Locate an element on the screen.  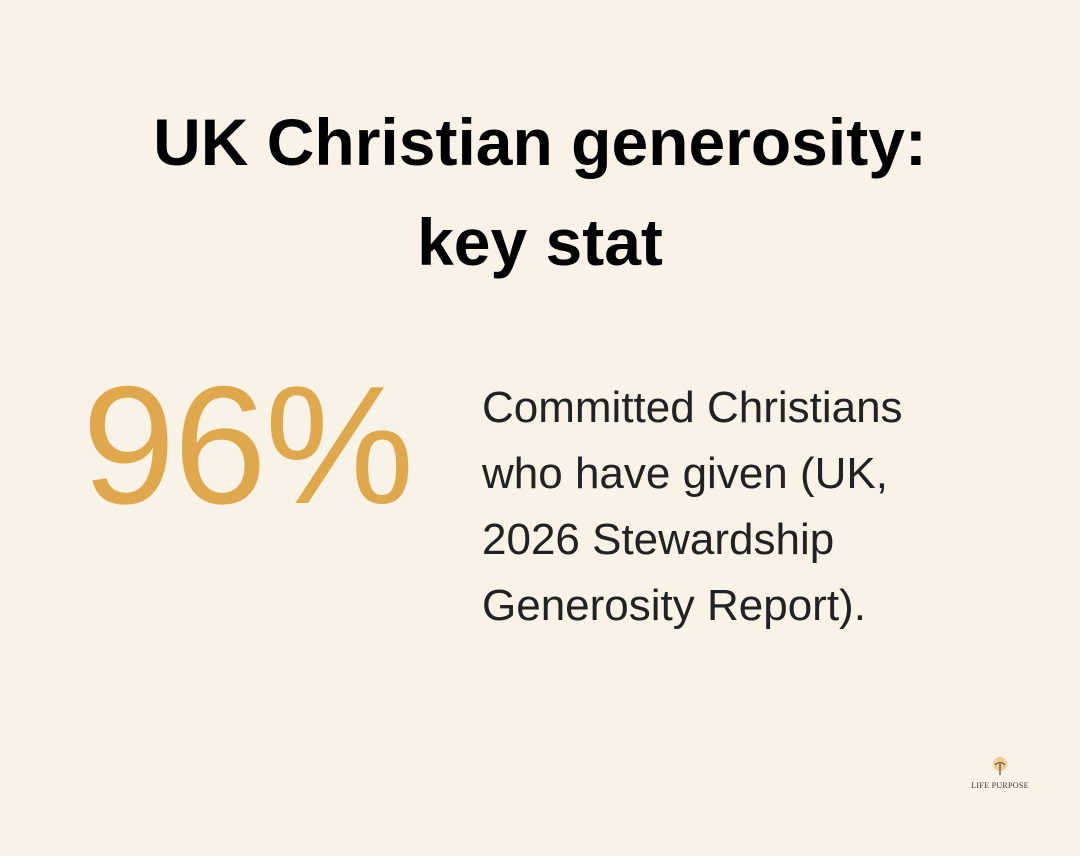
logo-text: LIFE PURPOSE is located at coordinates (1000, 785).